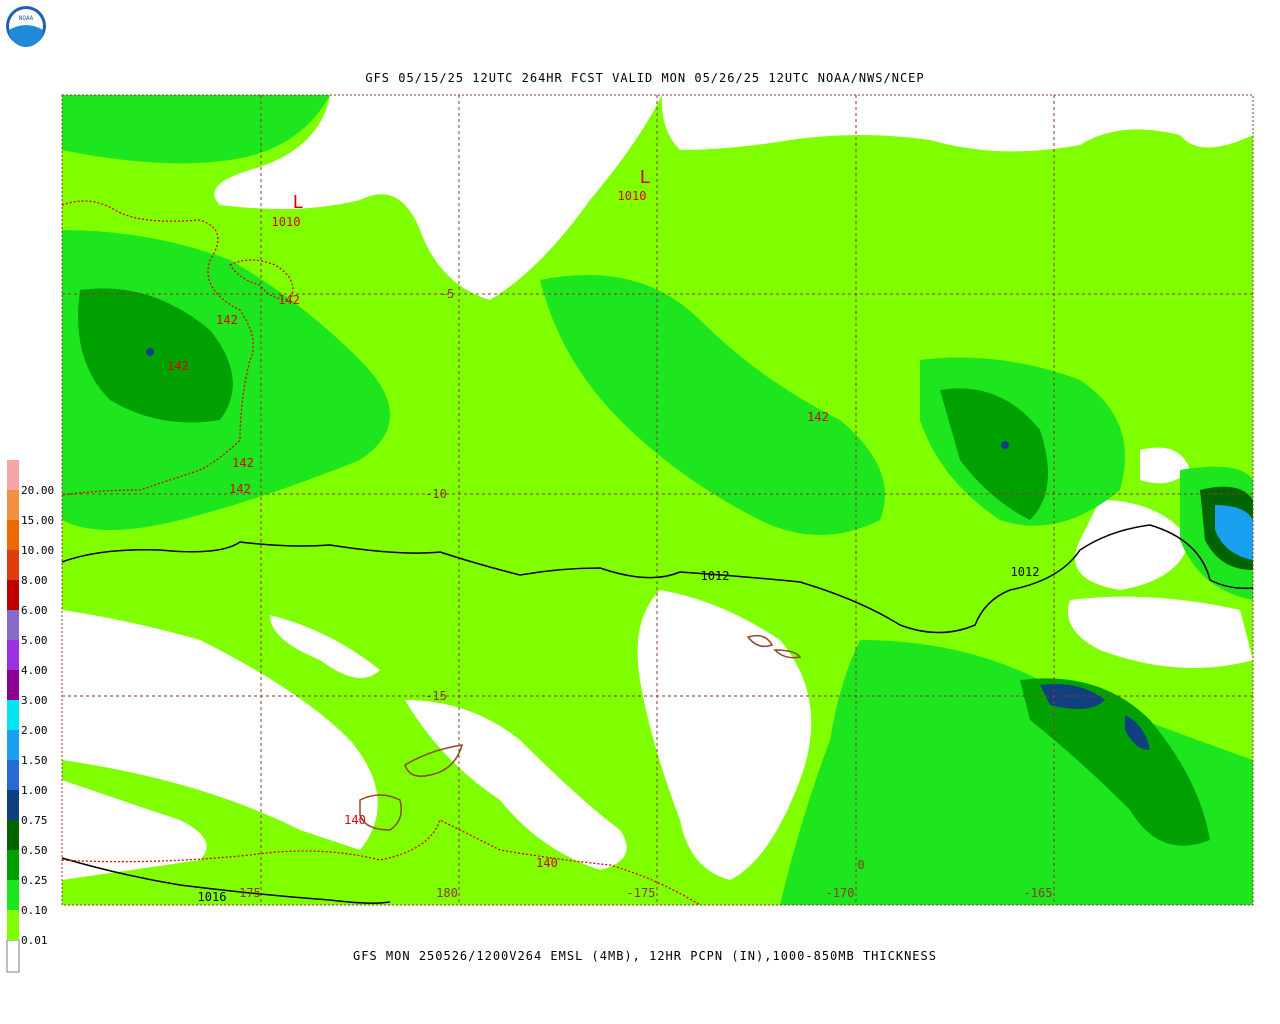 This screenshot has width=1280, height=1024. What do you see at coordinates (34, 880) in the screenshot?
I see `legend-label: 0.25` at bounding box center [34, 880].